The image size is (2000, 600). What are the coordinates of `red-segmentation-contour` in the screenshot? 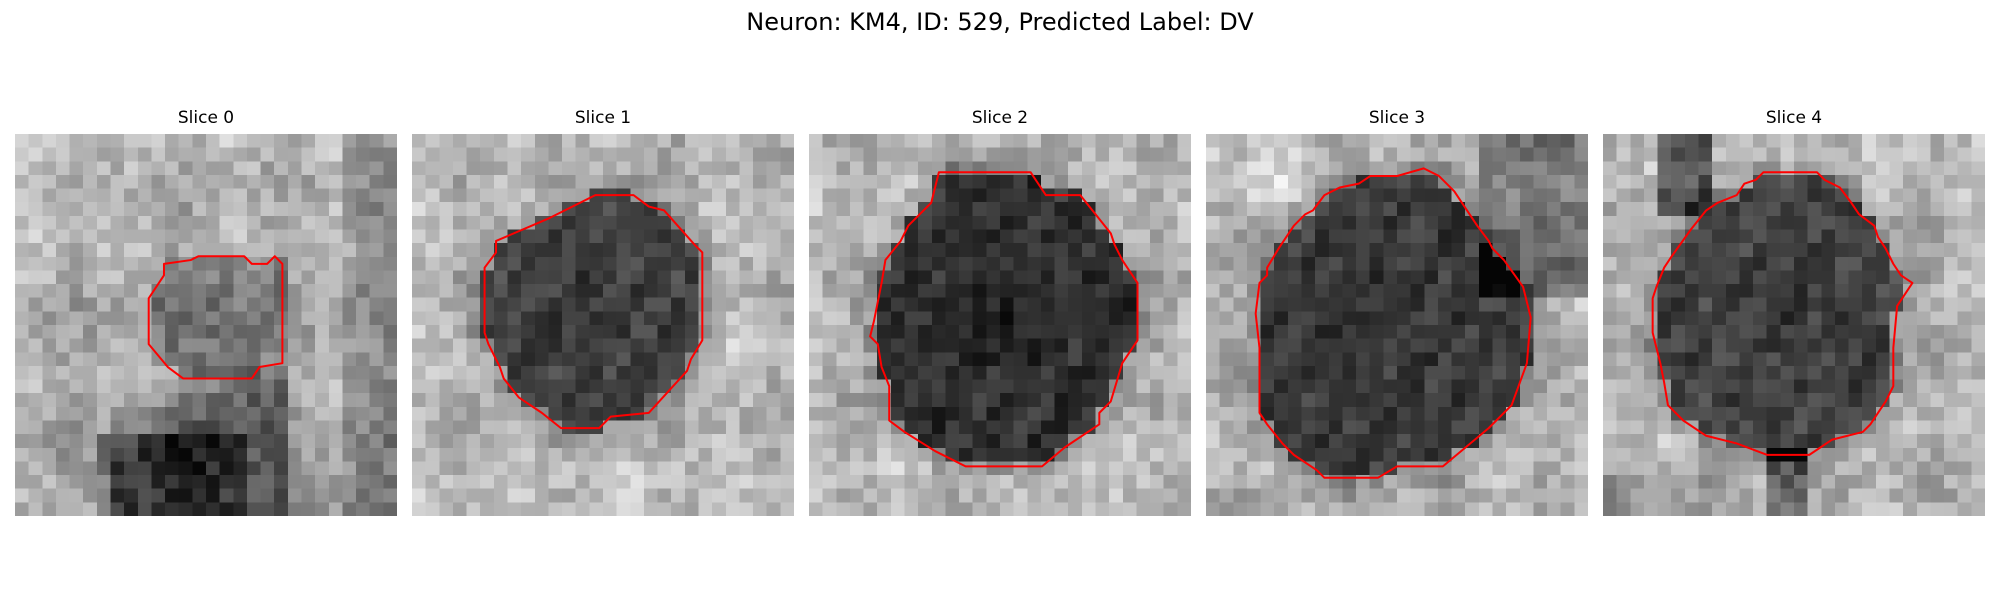 It's located at (1393, 322).